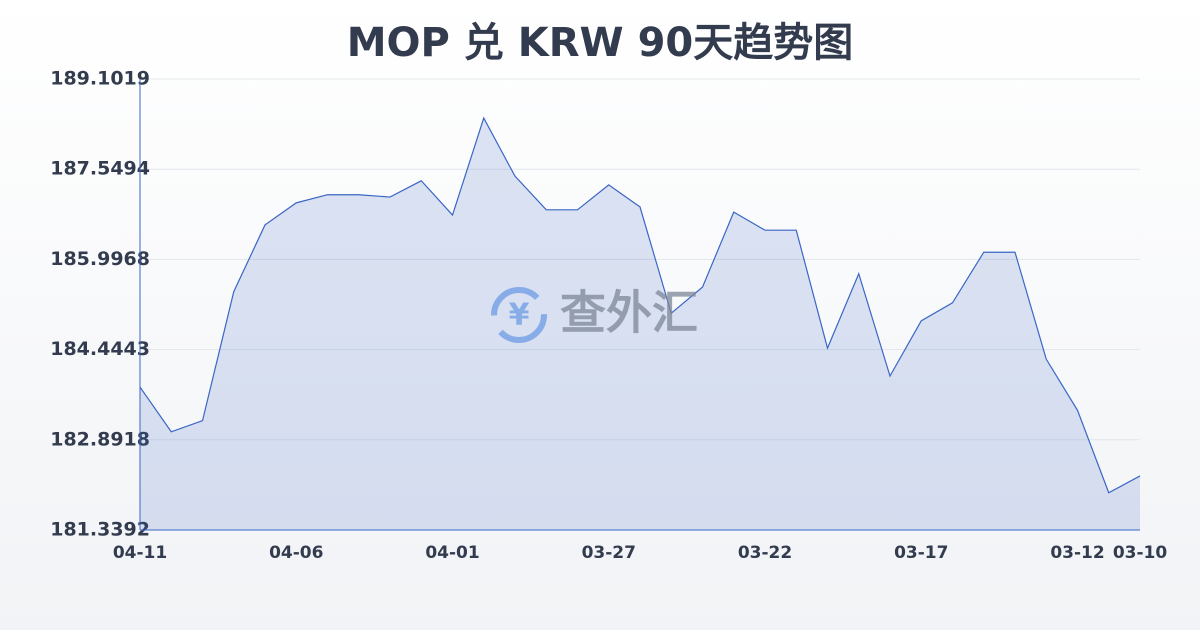 This screenshot has width=1200, height=630. Describe the element at coordinates (100, 349) in the screenshot. I see `y-tick-label: 184.4443` at that location.